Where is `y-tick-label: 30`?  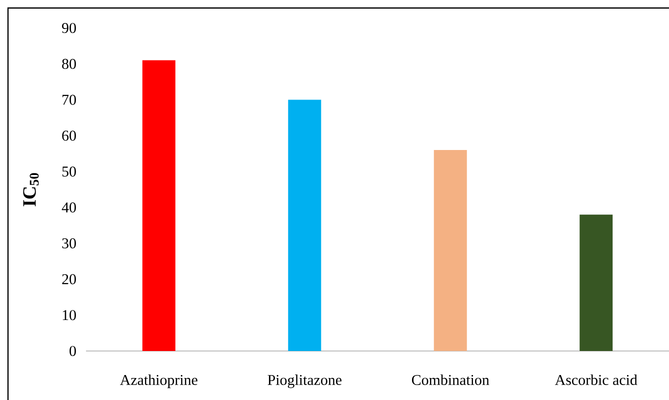 y-tick-label: 30 is located at coordinates (69, 243).